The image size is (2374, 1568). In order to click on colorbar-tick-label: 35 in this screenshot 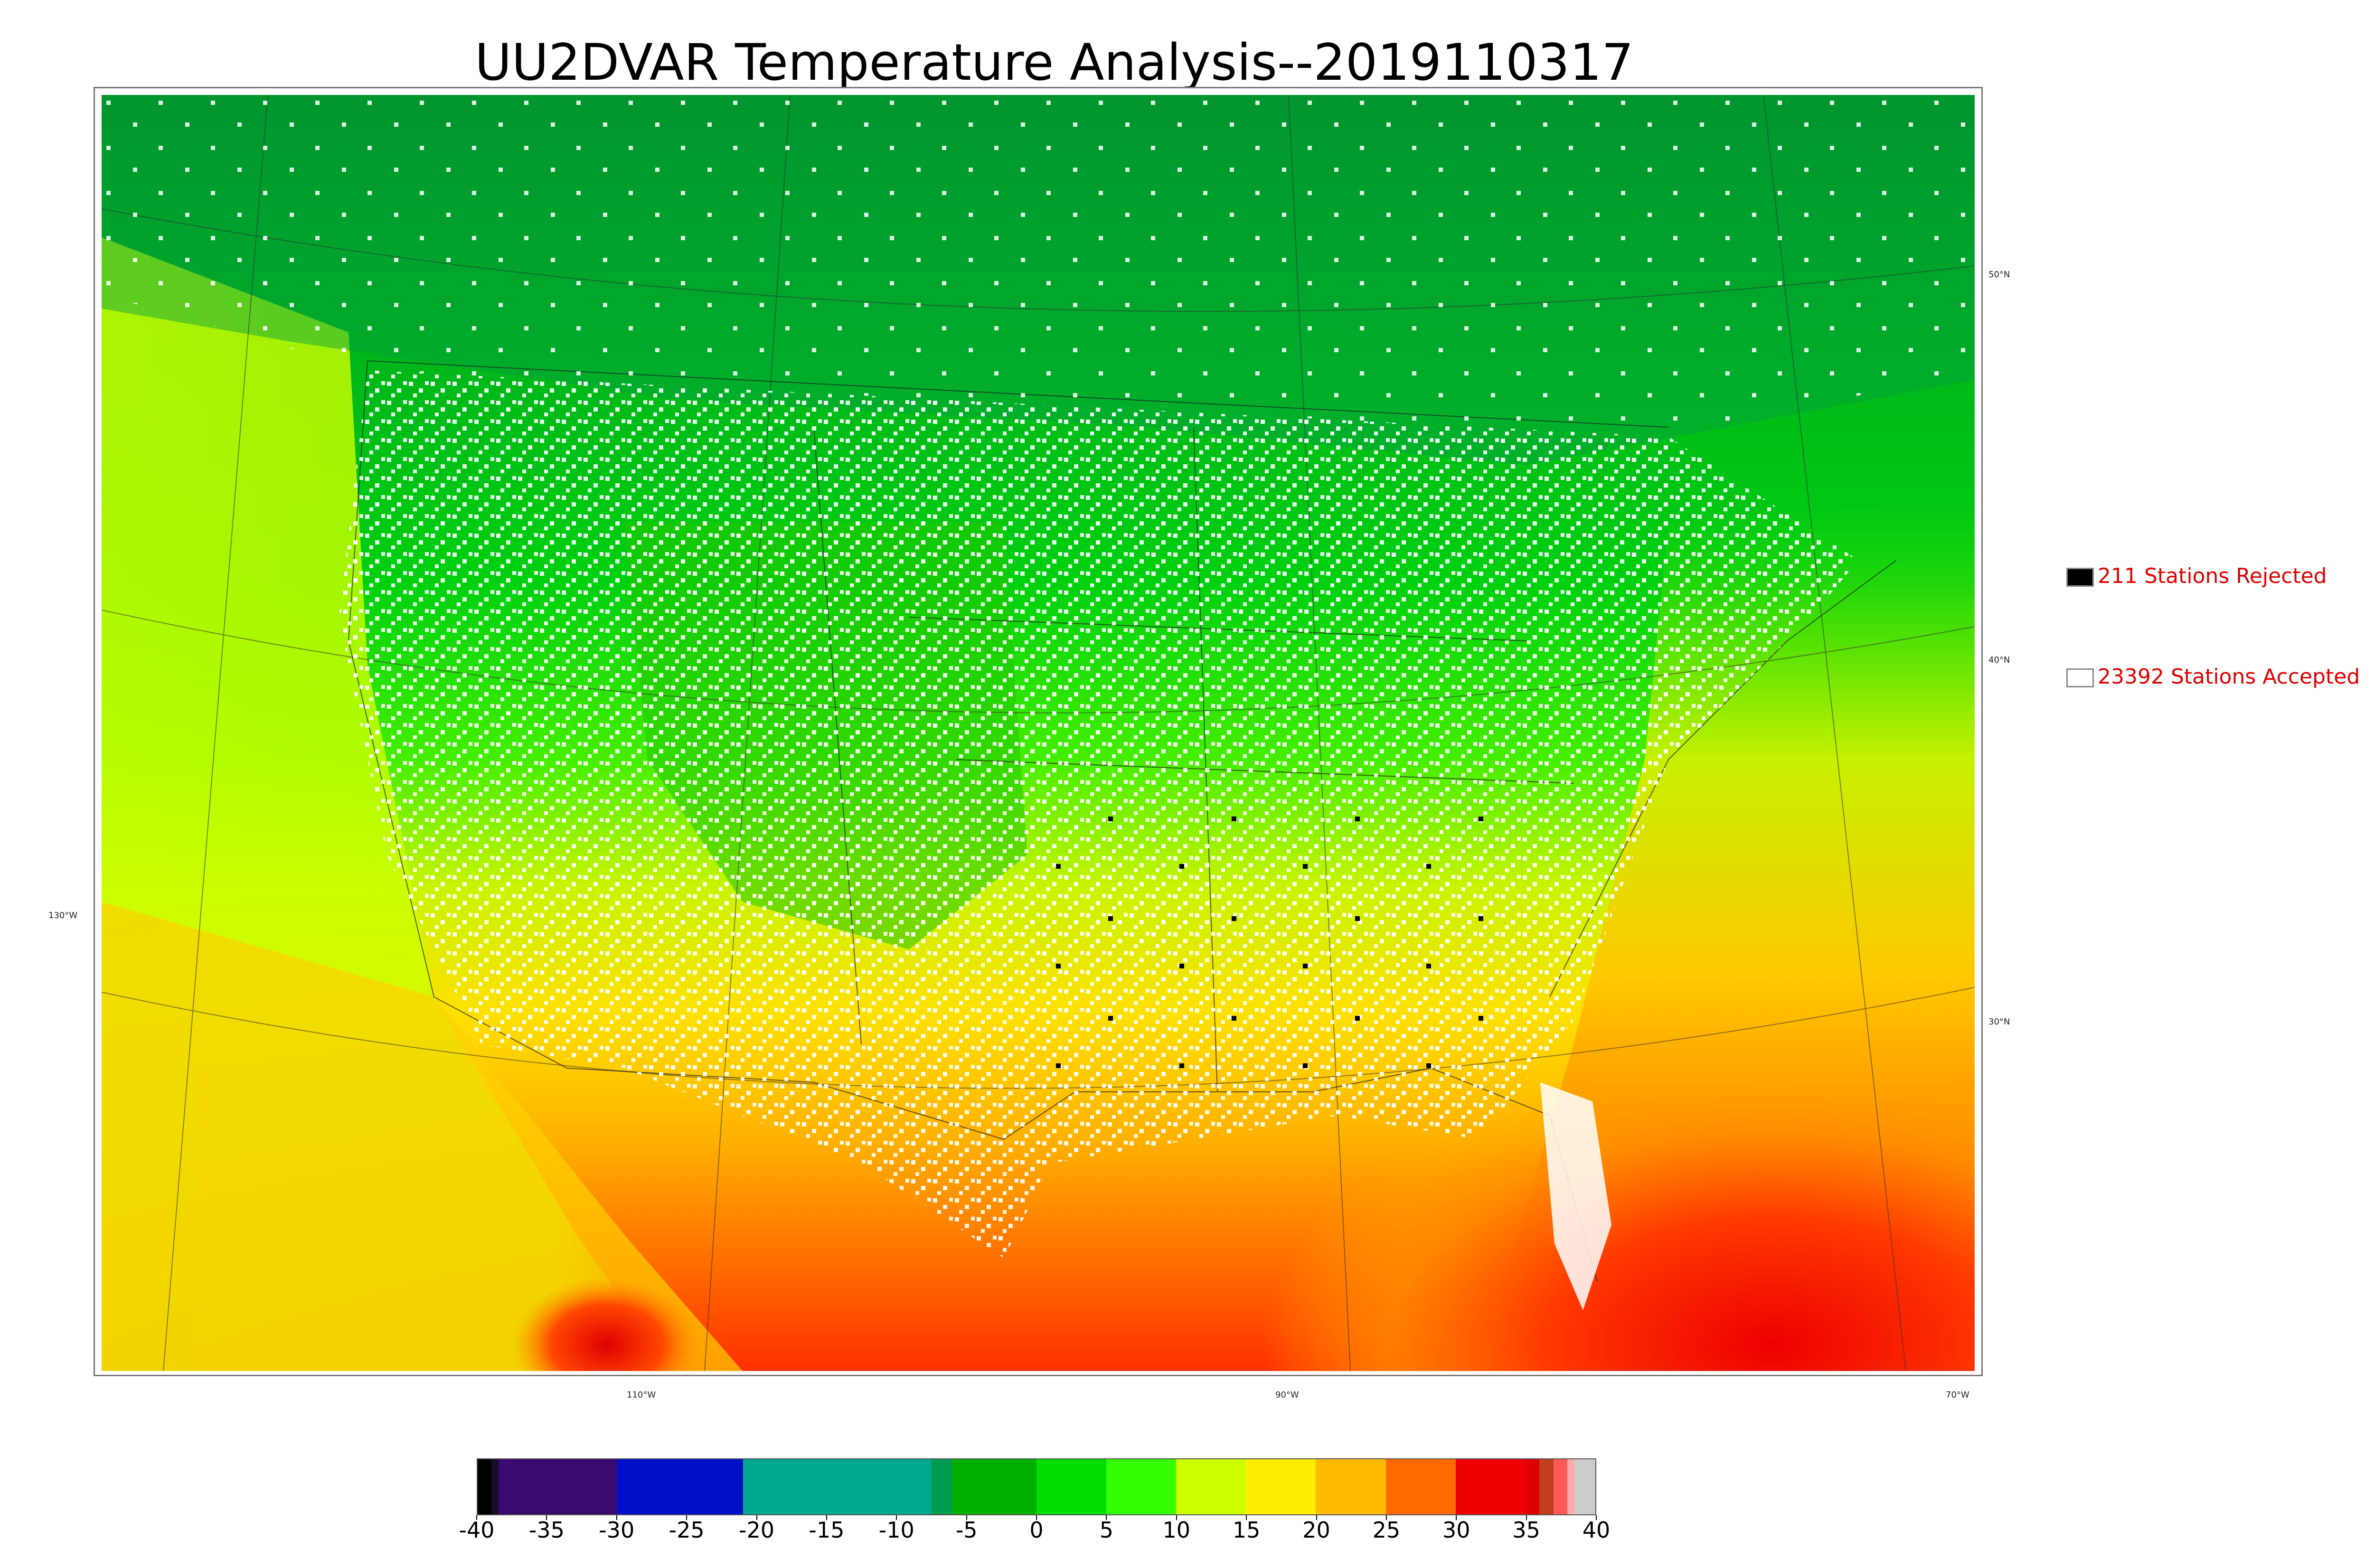, I will do `click(1526, 1530)`.